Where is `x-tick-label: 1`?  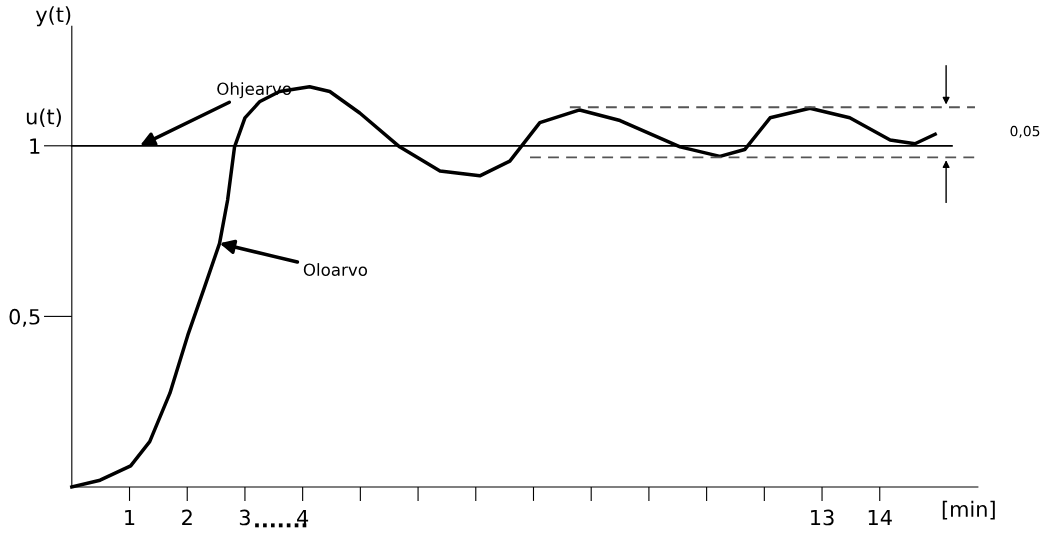
x-tick-label: 1 is located at coordinates (130, 517).